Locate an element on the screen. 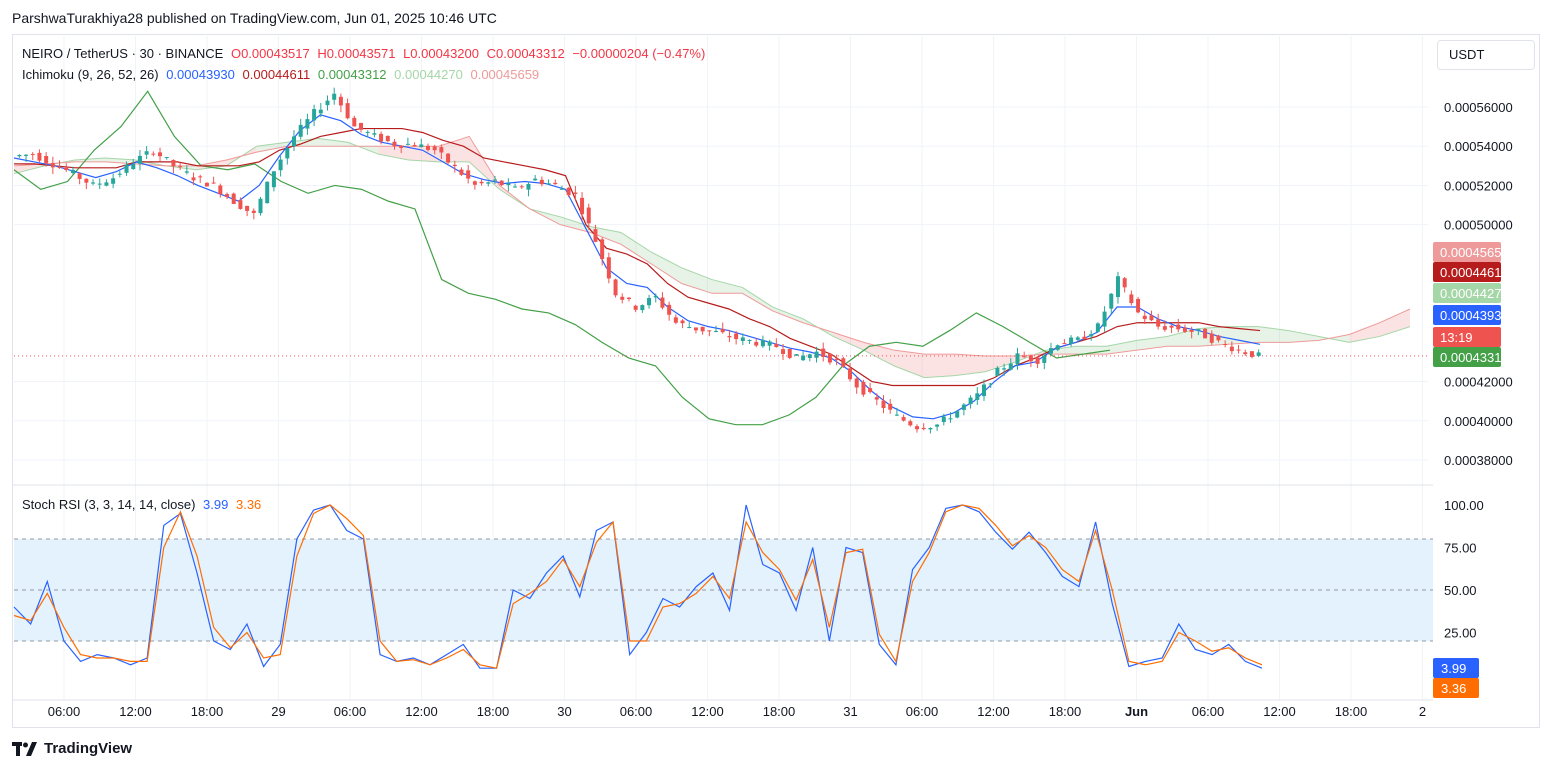  ichimoku-conversion-value: 0.00043930 is located at coordinates (200, 74).